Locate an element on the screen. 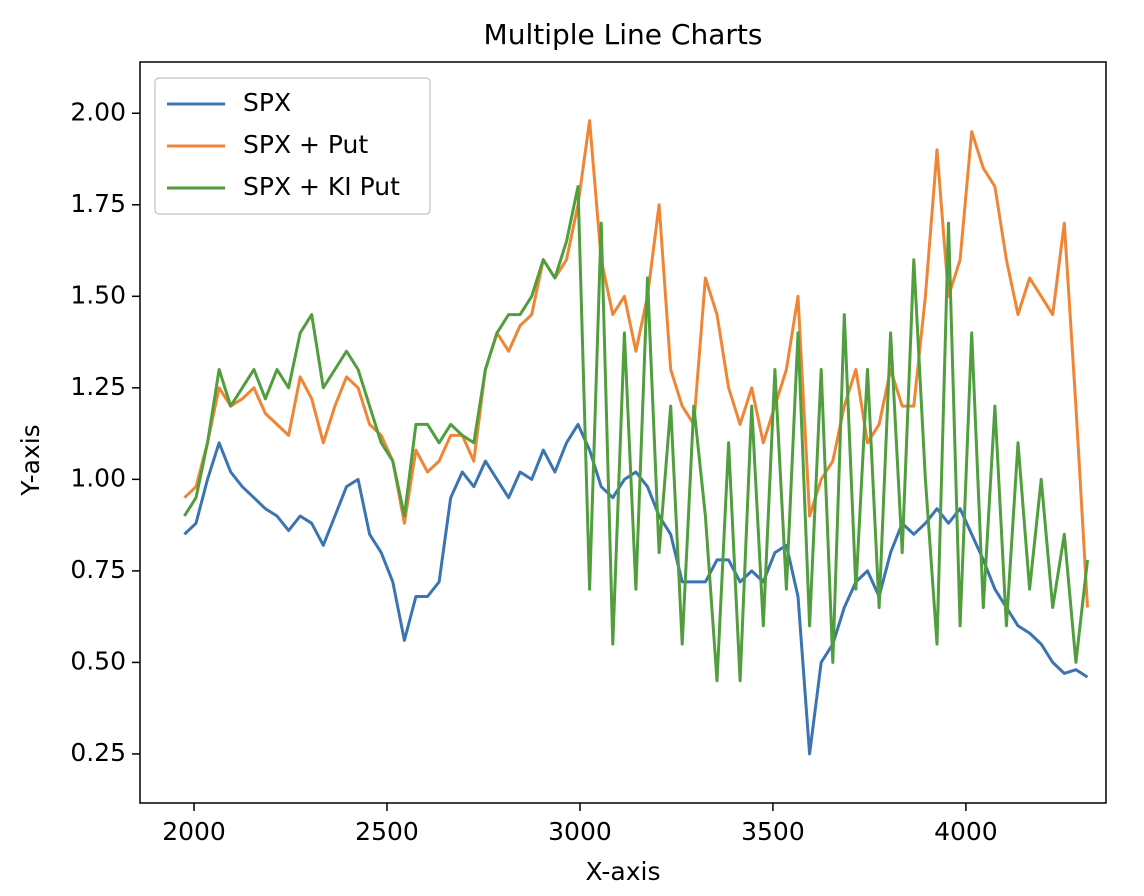 The image size is (1144, 896). y-tick-label: 1.25 is located at coordinates (98, 386).